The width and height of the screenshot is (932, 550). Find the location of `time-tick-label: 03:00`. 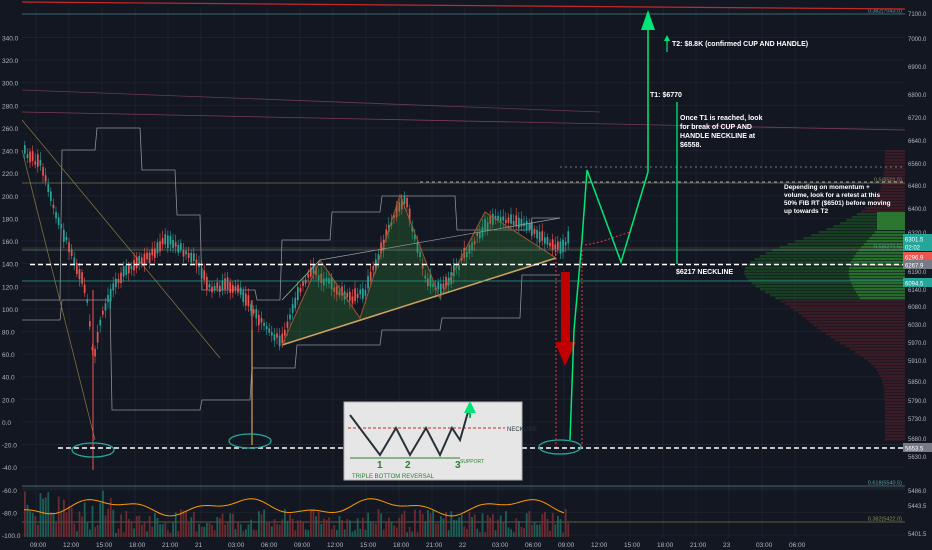

time-tick-label: 03:00 is located at coordinates (500, 545).